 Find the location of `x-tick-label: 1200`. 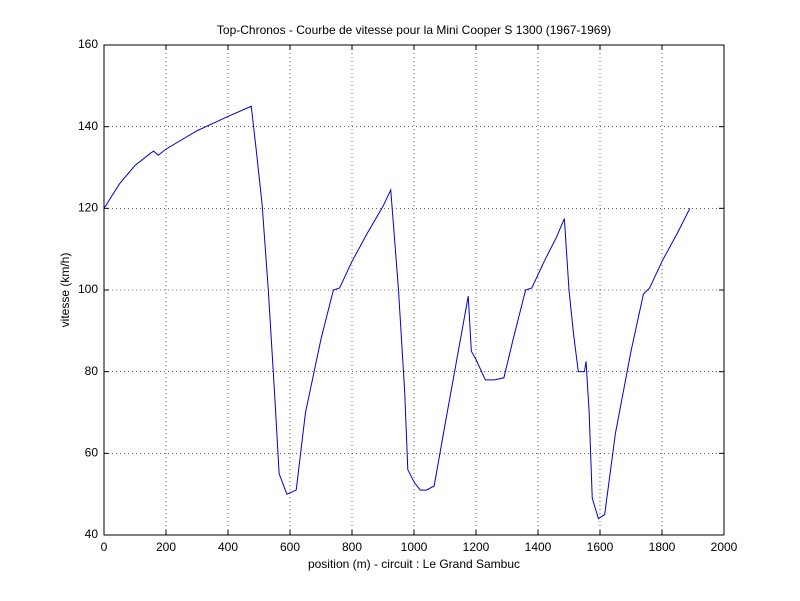

x-tick-label: 1200 is located at coordinates (476, 547).